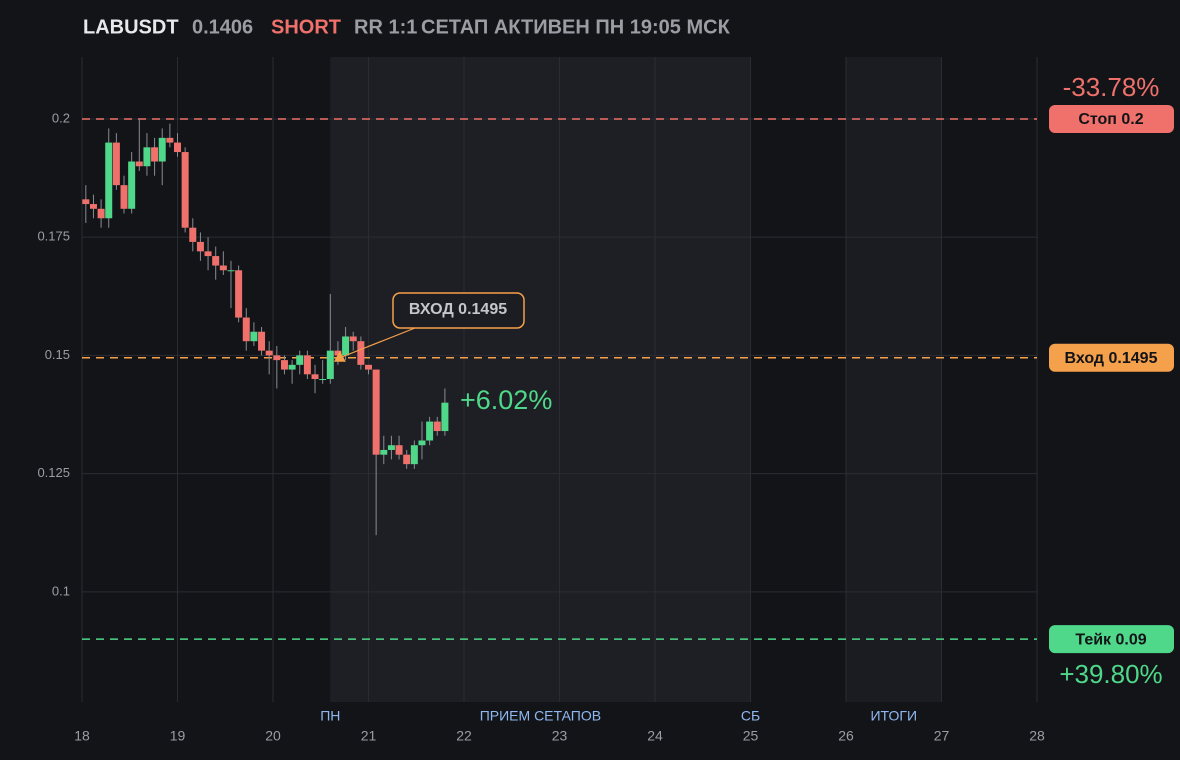 This screenshot has height=760, width=1180. I want to click on side: SHORT, so click(306, 27).